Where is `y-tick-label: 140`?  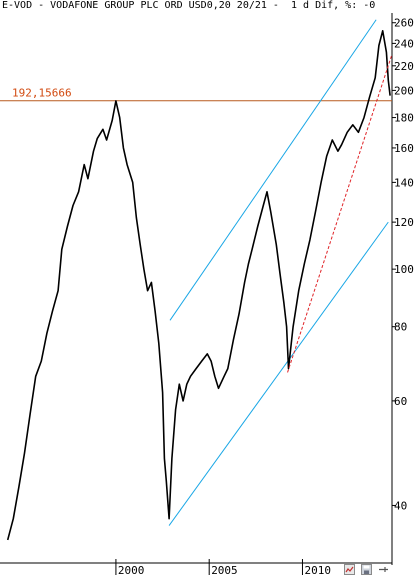
y-tick-label: 140 is located at coordinates (404, 182).